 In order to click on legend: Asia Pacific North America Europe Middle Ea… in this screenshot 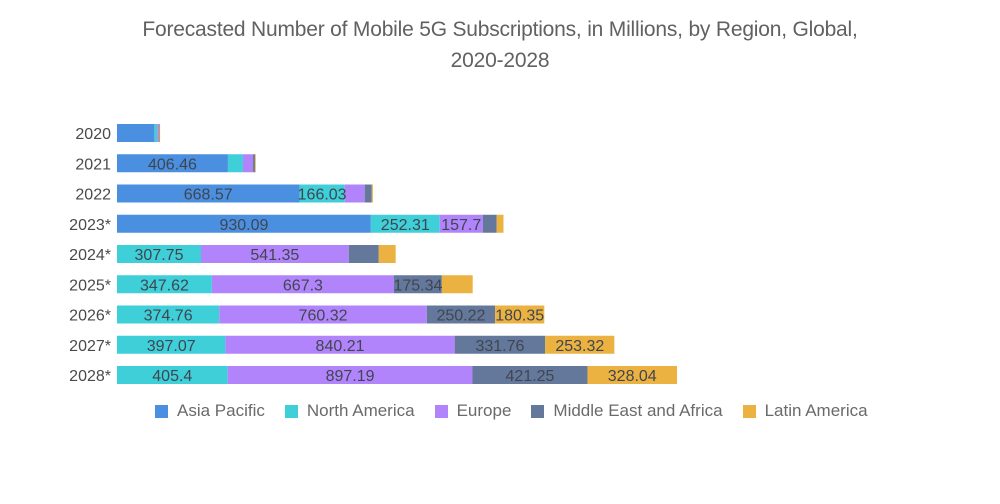, I will do `click(521, 411)`.